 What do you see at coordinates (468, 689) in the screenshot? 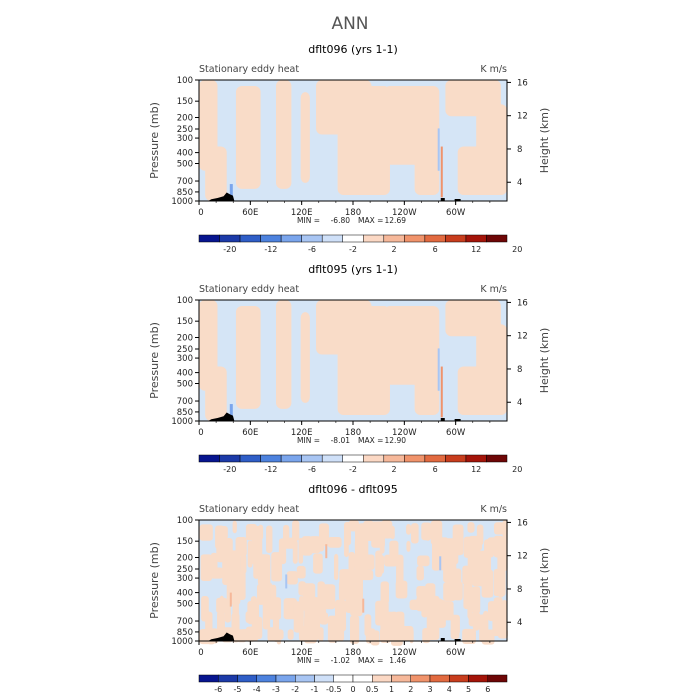
I see `colorbar-label: 5` at bounding box center [468, 689].